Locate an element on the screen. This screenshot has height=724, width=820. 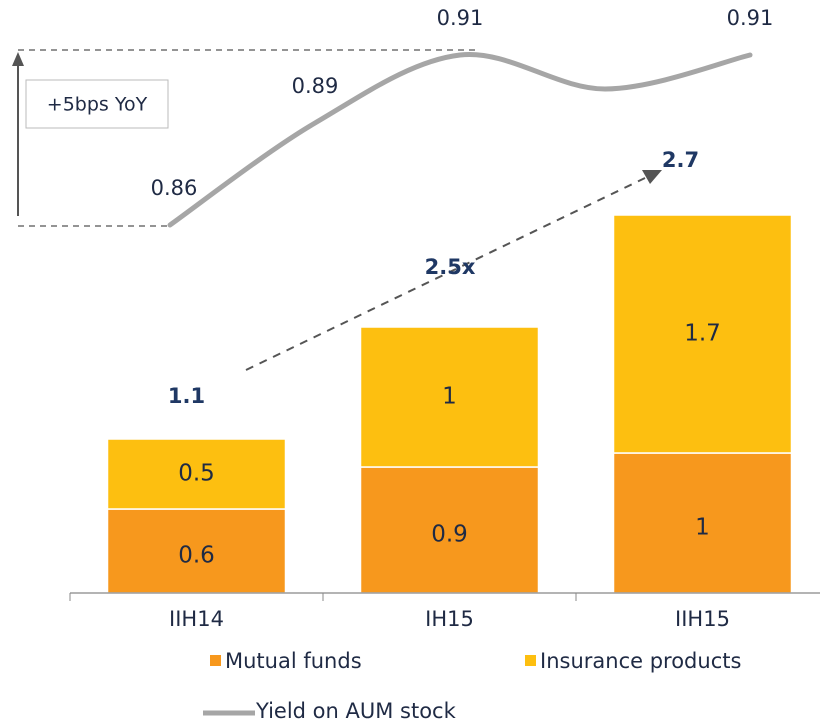
yoy-arrow-head is located at coordinates (18, 59).